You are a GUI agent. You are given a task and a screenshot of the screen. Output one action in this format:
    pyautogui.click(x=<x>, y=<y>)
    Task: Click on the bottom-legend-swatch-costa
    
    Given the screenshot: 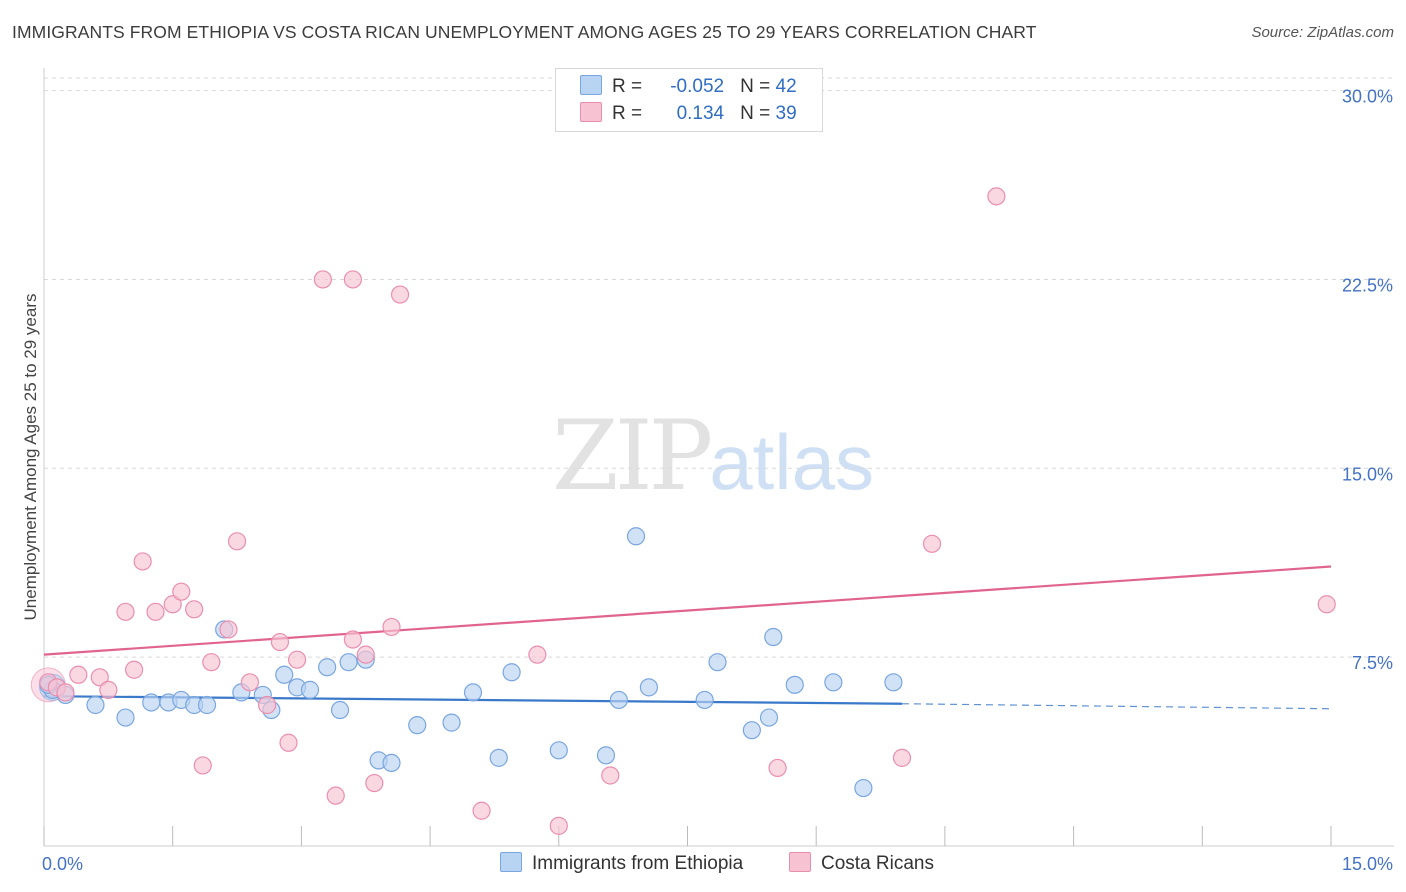 What is the action you would take?
    pyautogui.click(x=800, y=862)
    